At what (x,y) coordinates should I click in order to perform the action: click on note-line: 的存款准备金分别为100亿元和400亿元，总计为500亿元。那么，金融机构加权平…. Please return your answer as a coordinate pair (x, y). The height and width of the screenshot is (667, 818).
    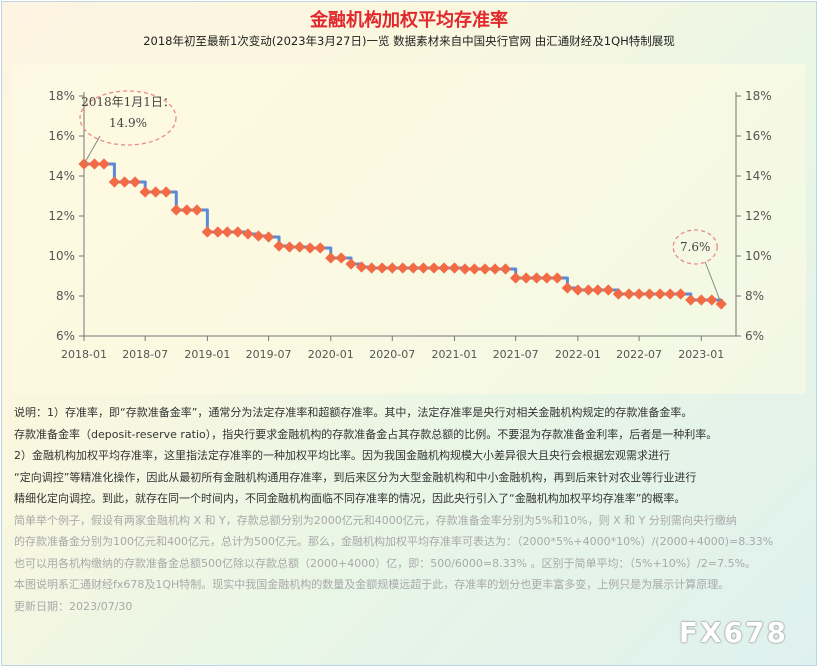
    Looking at the image, I should click on (394, 541).